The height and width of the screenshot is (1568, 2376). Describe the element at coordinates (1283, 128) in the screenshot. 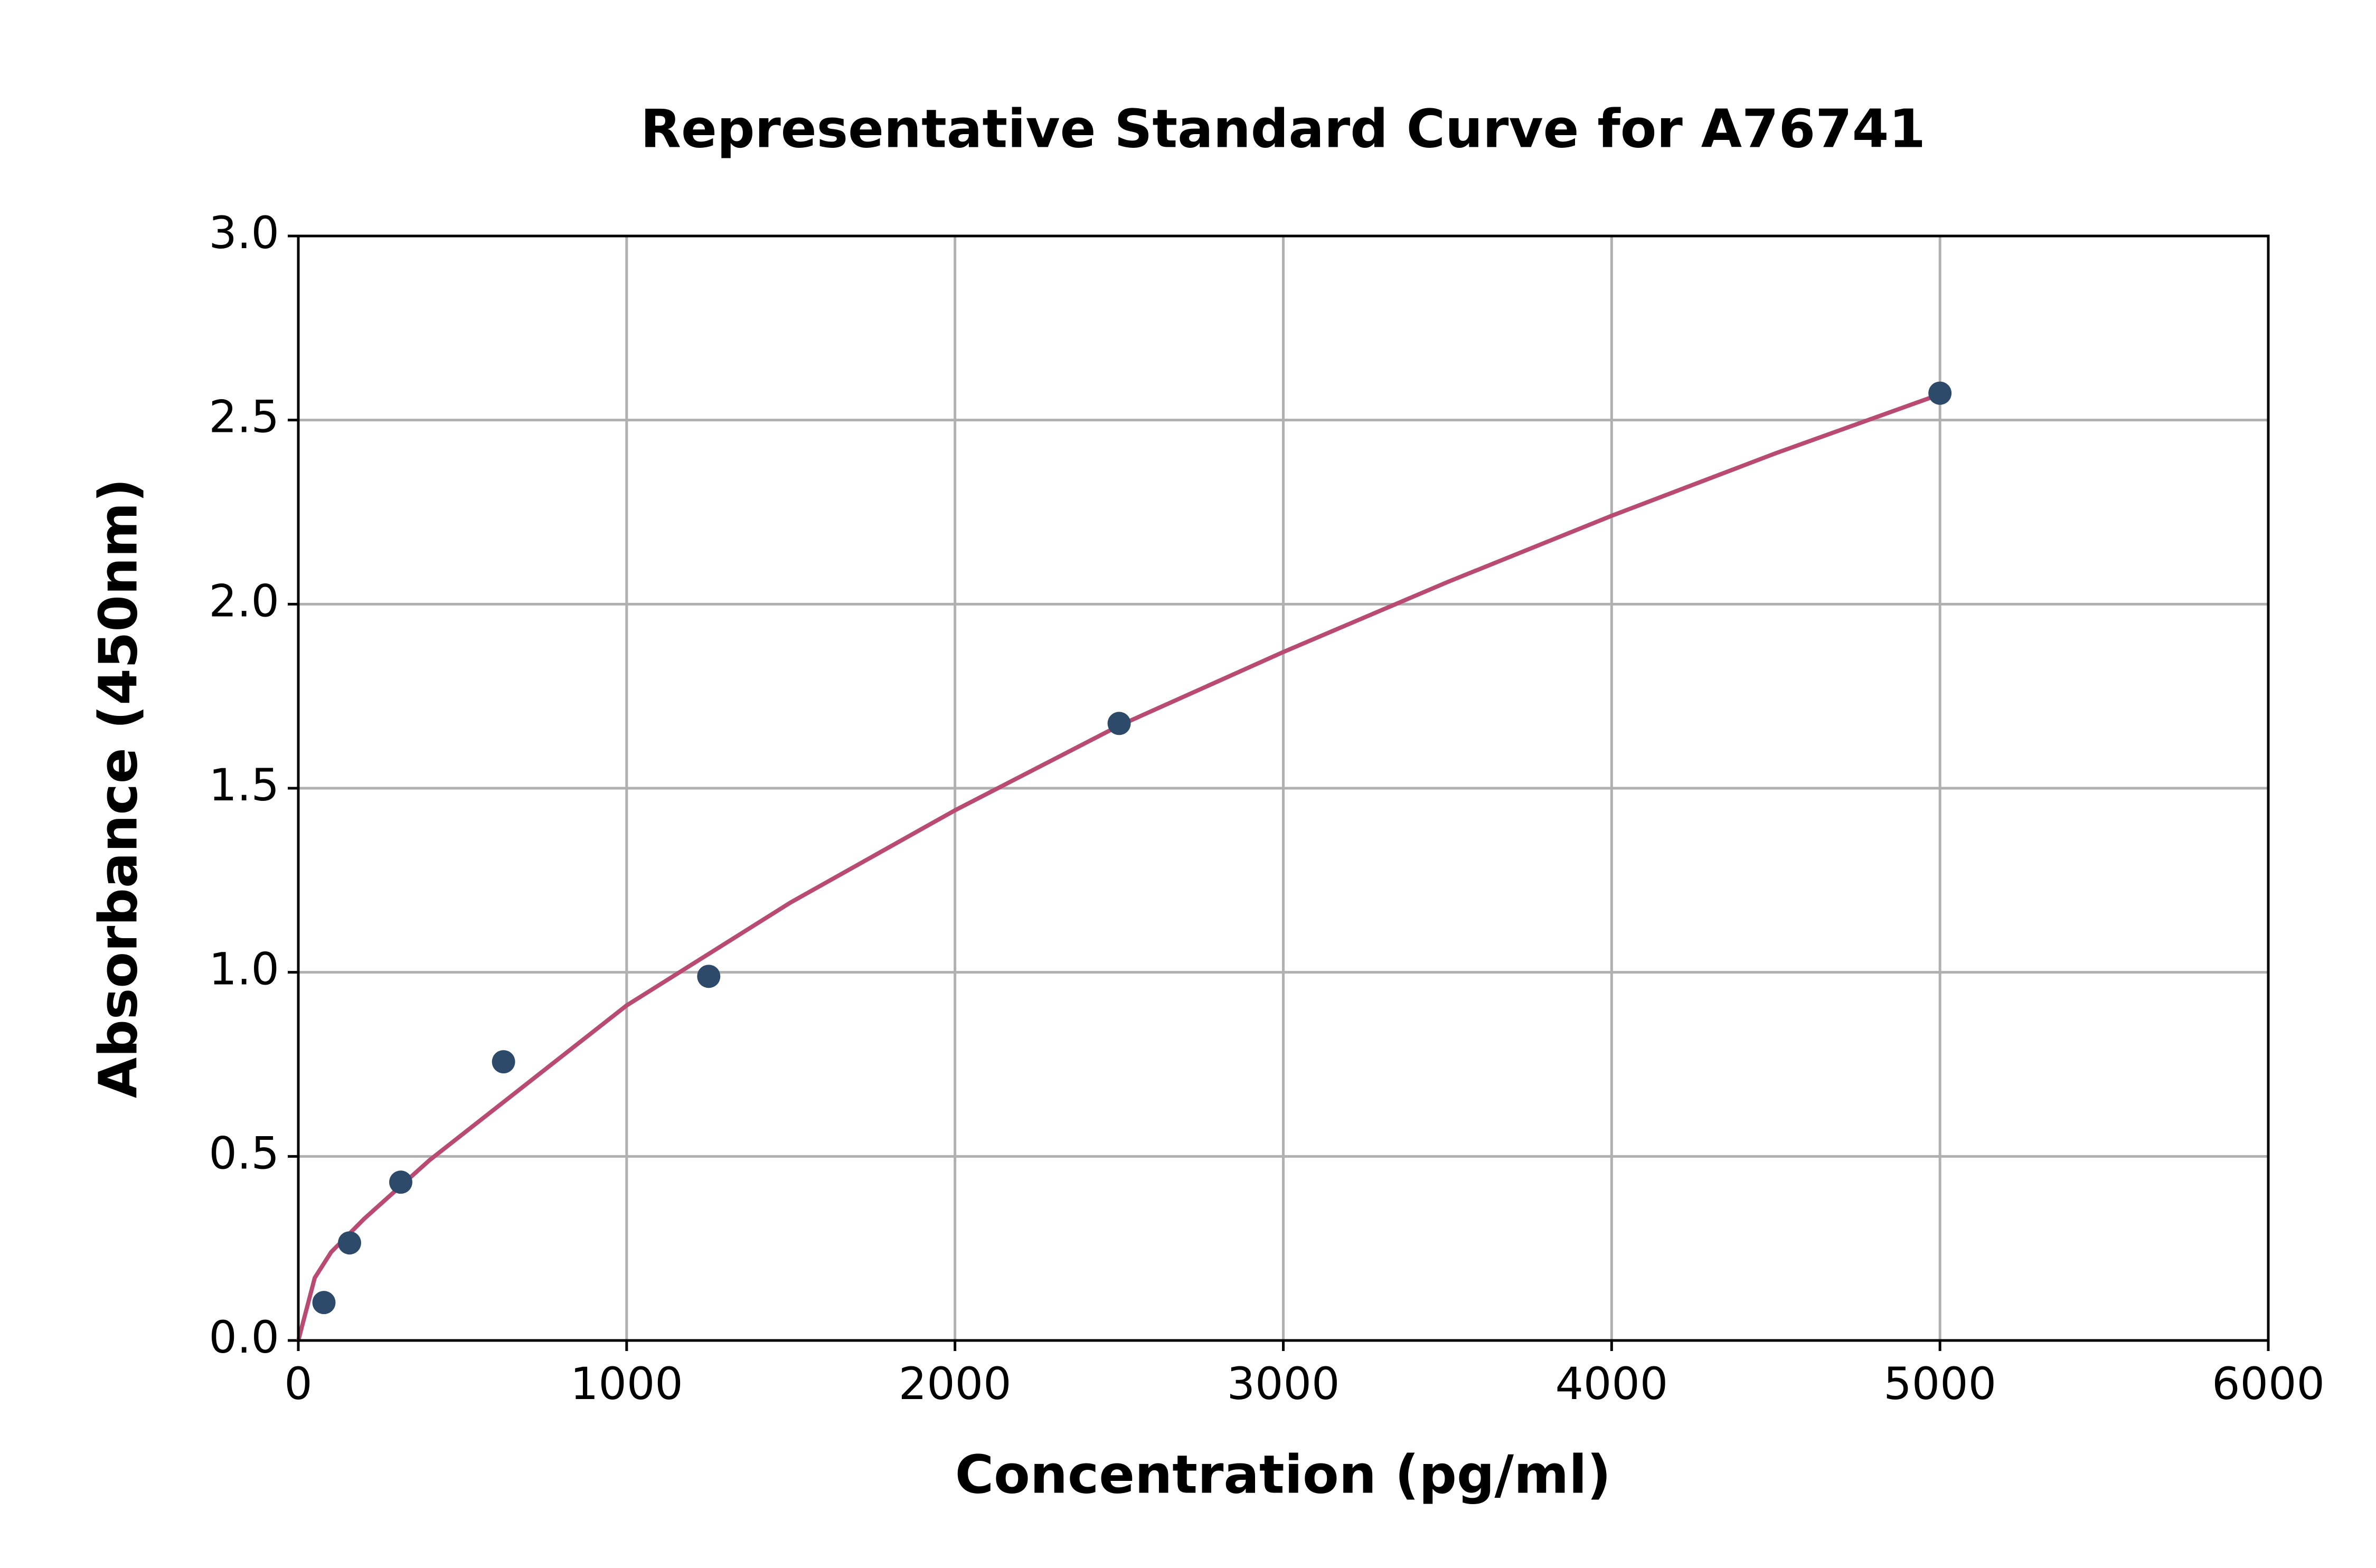

I see `chart-title: Representative Standard Curve for A76741` at that location.